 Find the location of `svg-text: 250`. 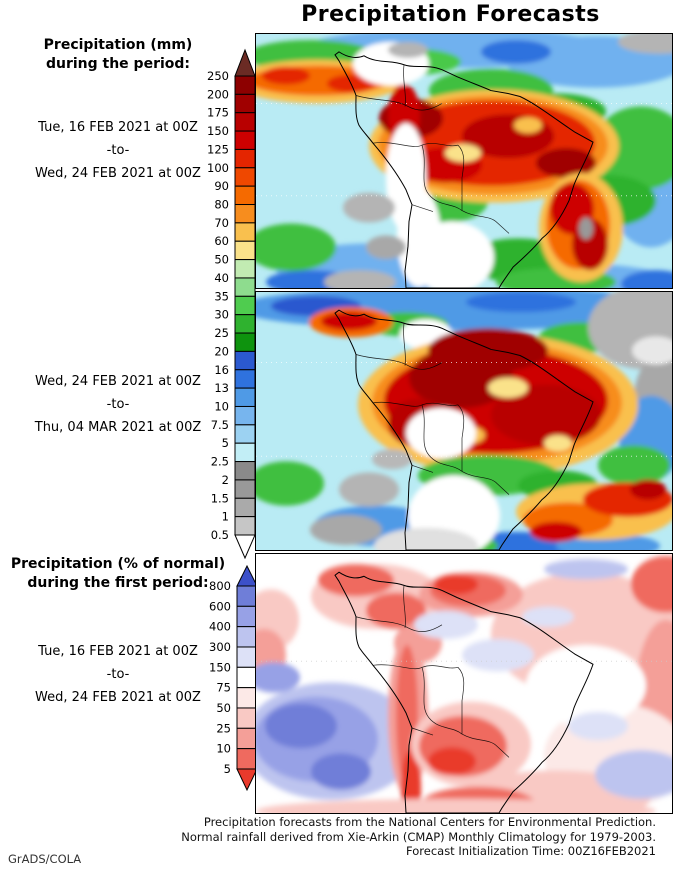

svg-text: 250 is located at coordinates (218, 76).